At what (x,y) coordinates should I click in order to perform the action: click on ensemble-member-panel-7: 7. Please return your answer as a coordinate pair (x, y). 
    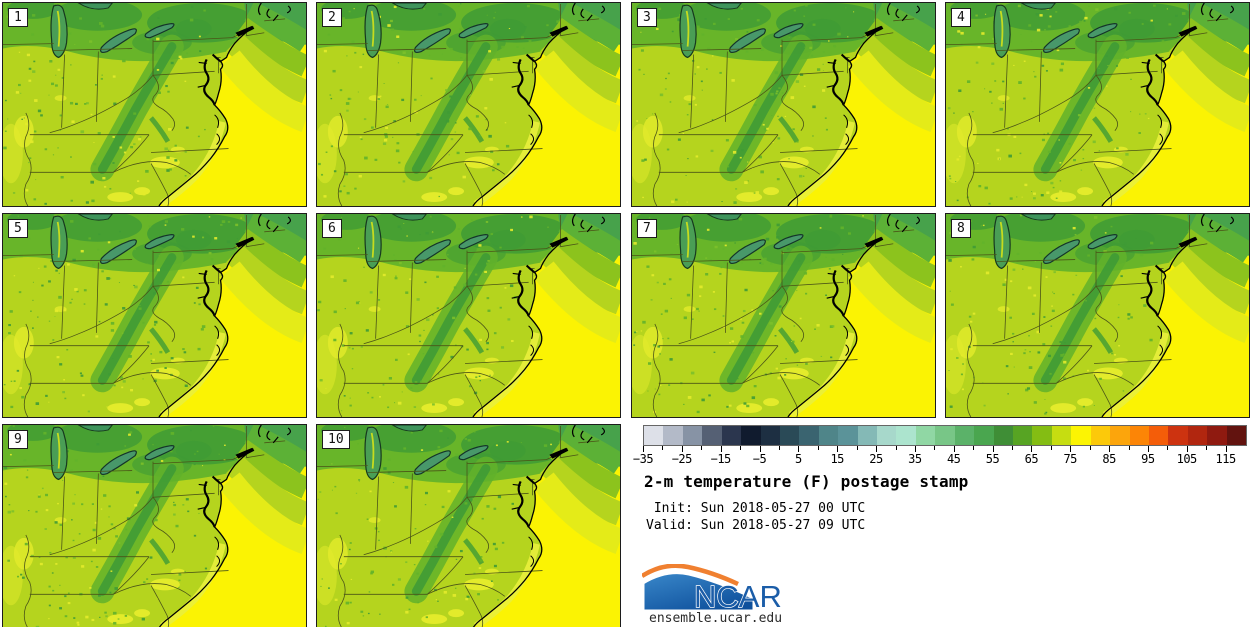
    Looking at the image, I should click on (783, 315).